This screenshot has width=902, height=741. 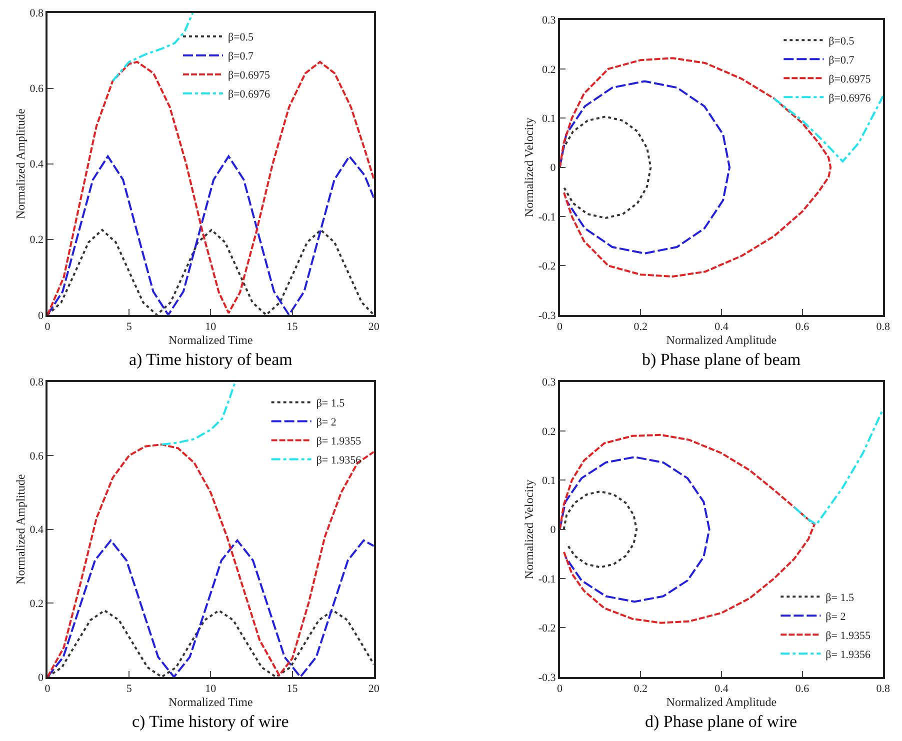 What do you see at coordinates (210, 359) in the screenshot?
I see `text: a) Time history of beam` at bounding box center [210, 359].